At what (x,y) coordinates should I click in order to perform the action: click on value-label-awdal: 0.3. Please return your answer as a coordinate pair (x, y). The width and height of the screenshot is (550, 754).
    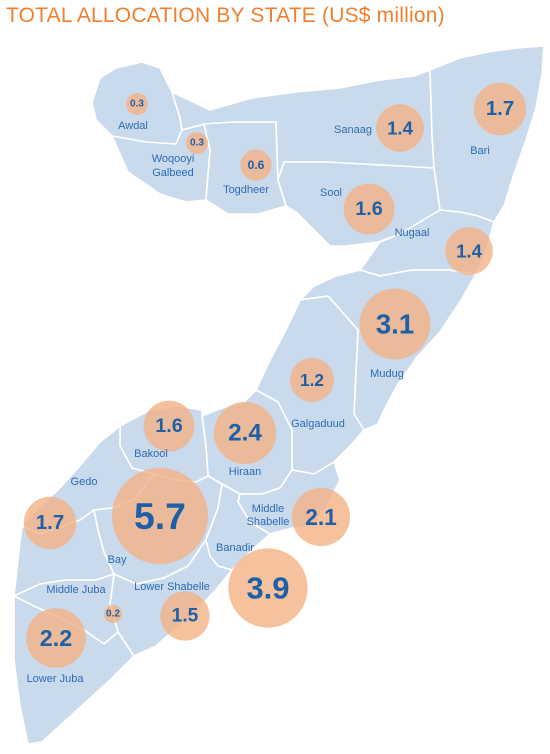
    Looking at the image, I should click on (137, 104).